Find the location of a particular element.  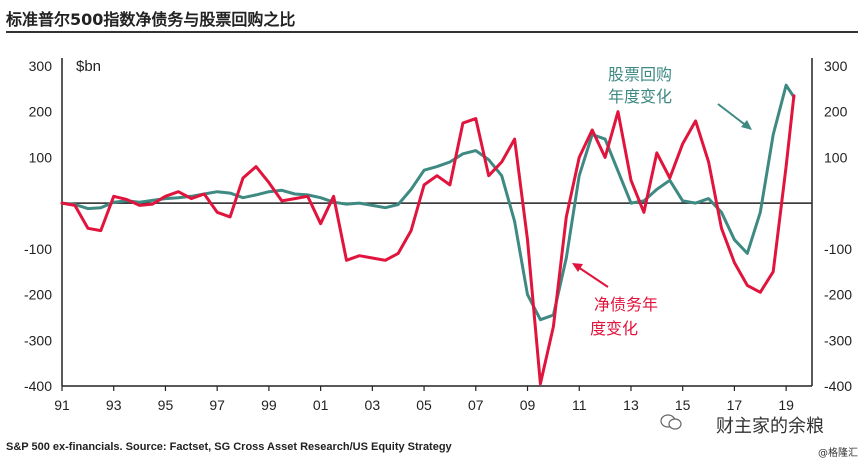

y-tick-label-left: -100 is located at coordinates (38, 249).